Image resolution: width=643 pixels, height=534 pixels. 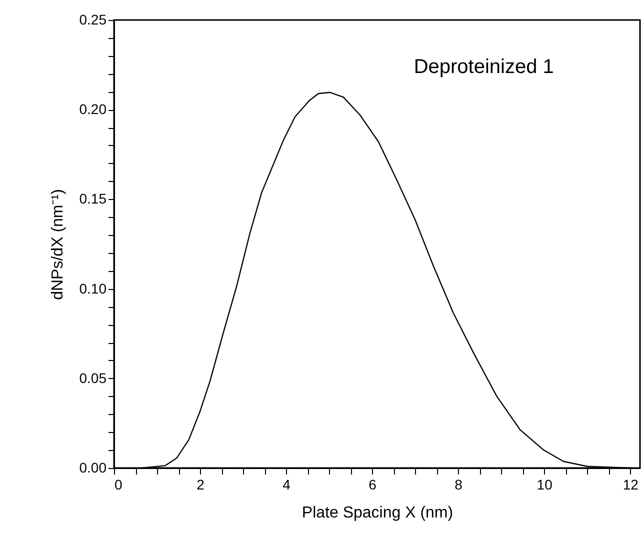 What do you see at coordinates (378, 513) in the screenshot?
I see `x-axis-title: Plate Spacing X (nm)` at bounding box center [378, 513].